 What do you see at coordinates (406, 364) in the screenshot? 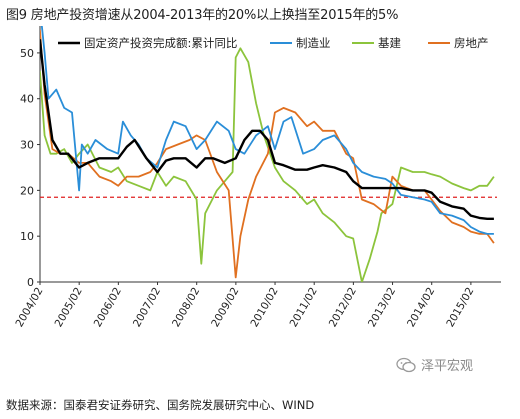
I see `wechat-icon` at bounding box center [406, 364].